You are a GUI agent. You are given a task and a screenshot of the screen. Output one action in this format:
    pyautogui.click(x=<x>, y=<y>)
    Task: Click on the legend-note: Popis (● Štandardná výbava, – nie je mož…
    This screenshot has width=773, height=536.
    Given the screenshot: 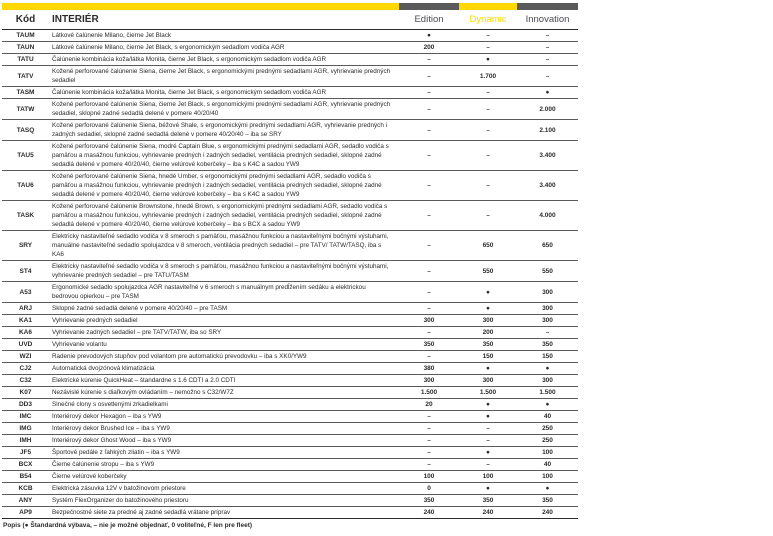 What is the action you would take?
    pyautogui.click(x=128, y=525)
    